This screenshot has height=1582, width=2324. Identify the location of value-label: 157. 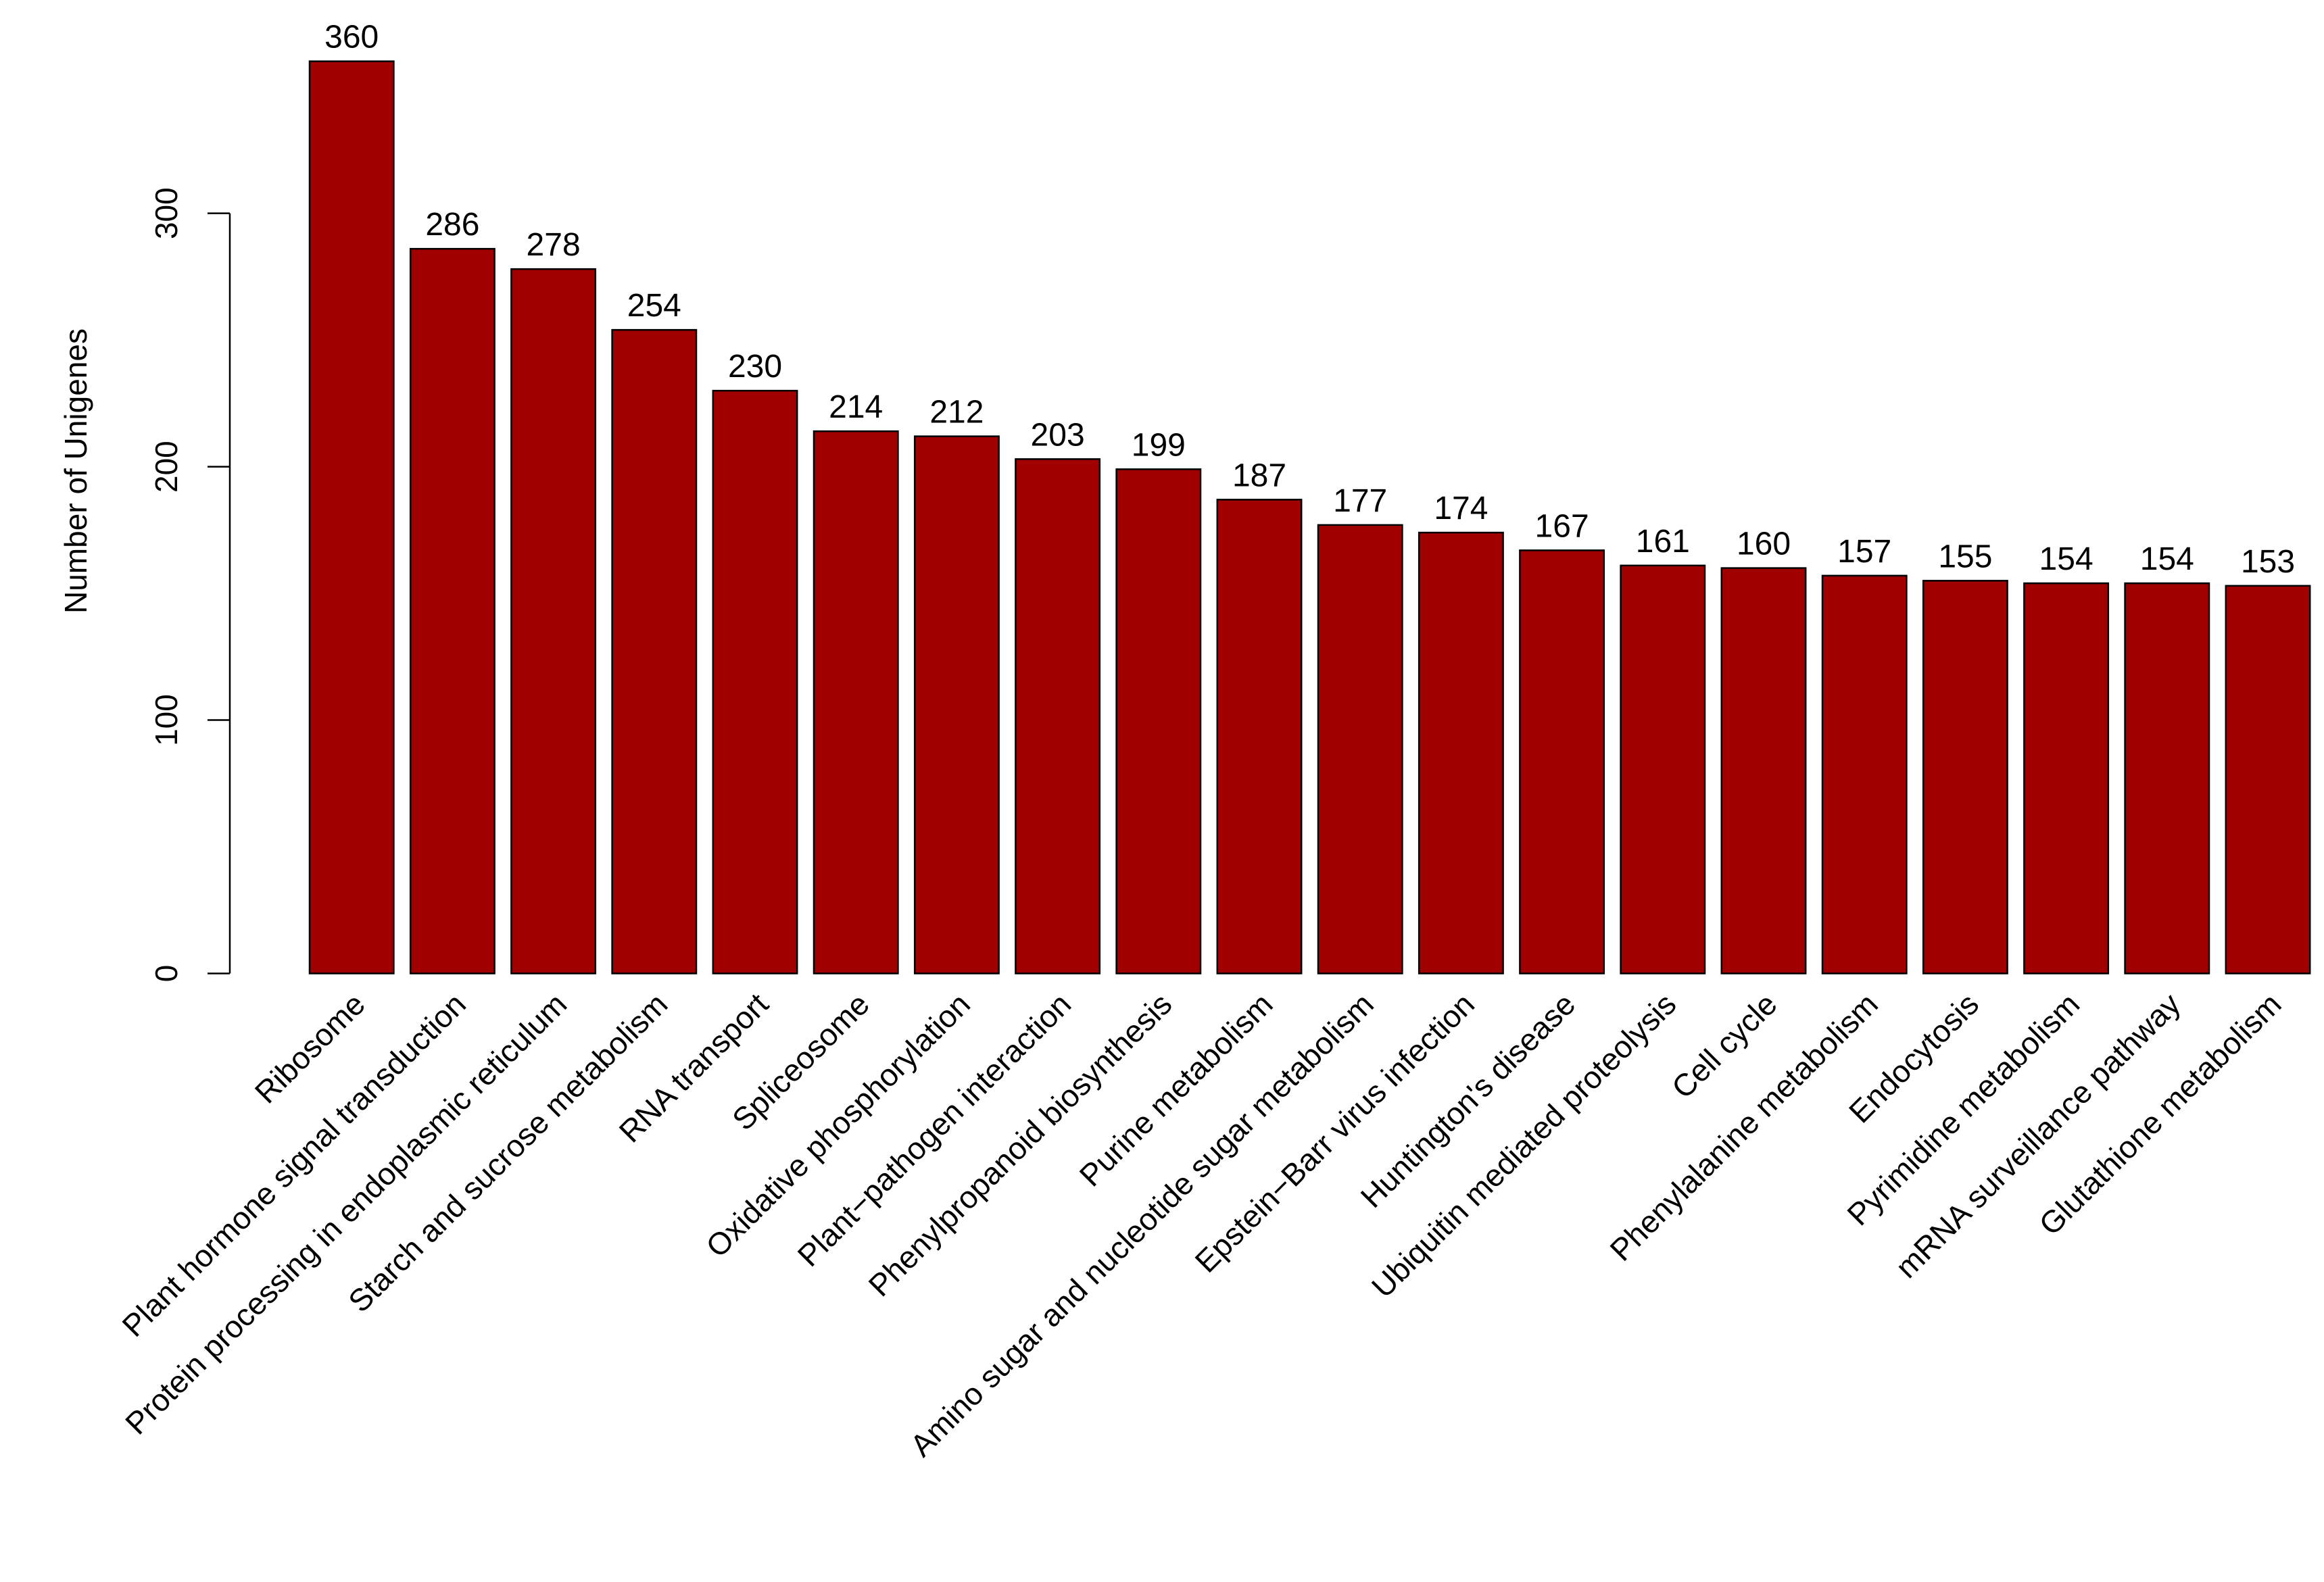
(1864, 552).